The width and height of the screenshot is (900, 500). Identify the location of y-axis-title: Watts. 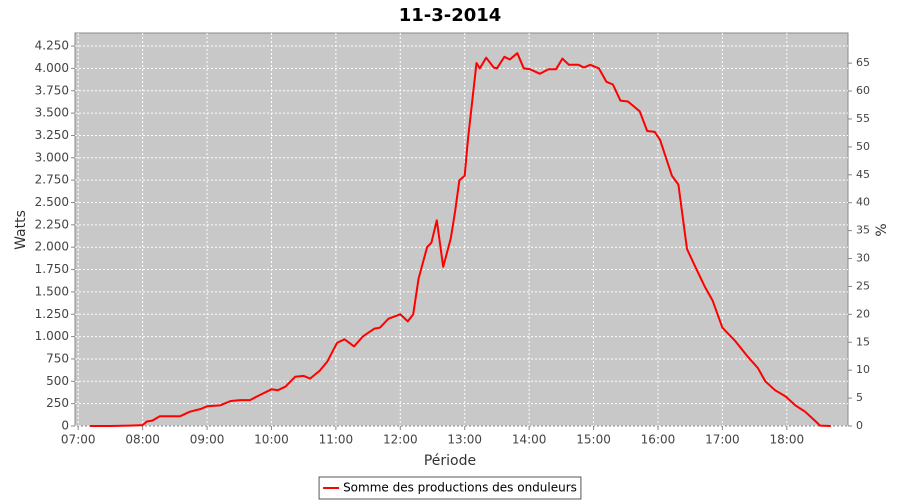
(21, 230).